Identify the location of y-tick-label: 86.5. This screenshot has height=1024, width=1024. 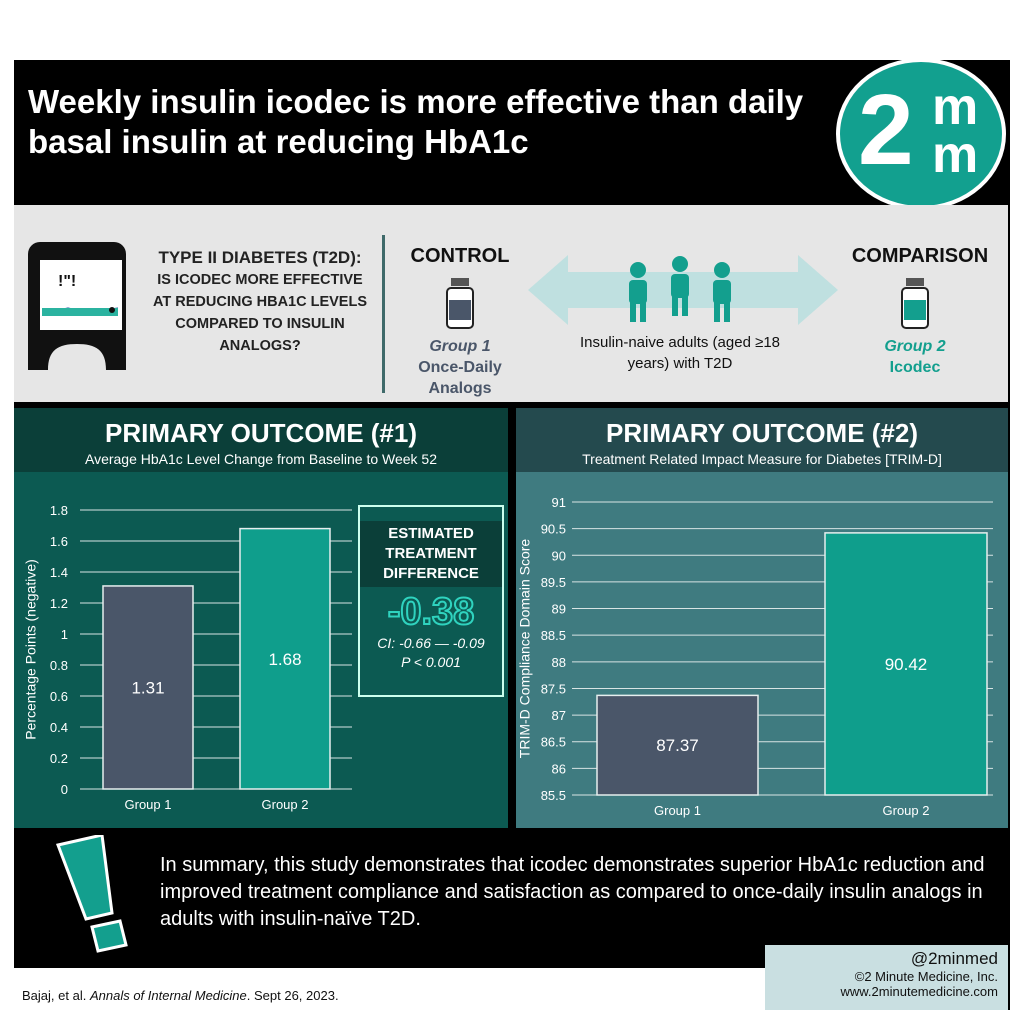
(553, 742).